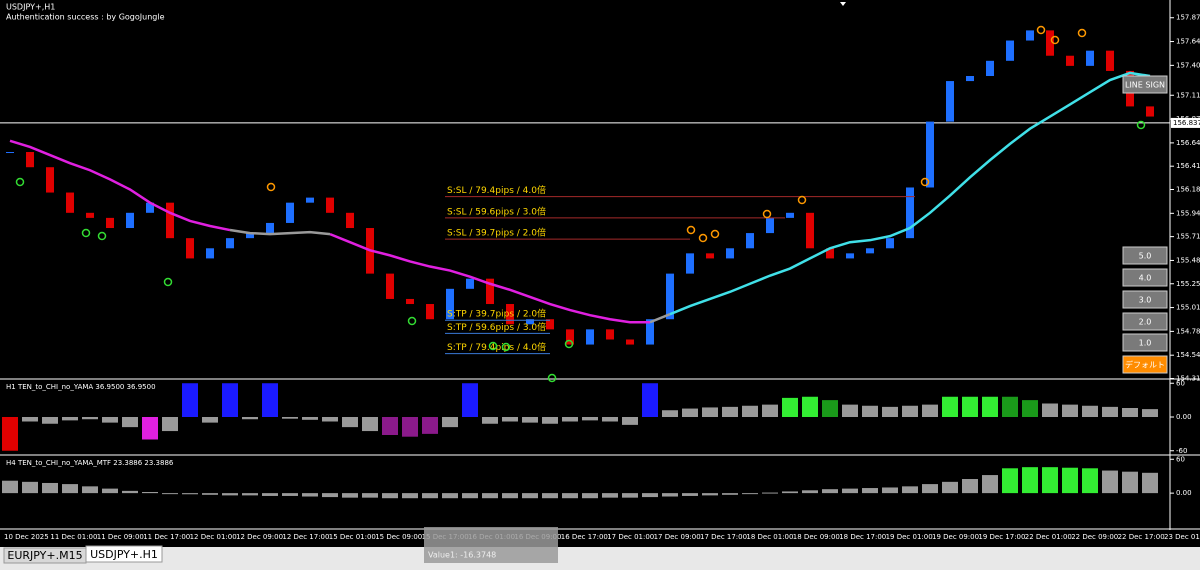 The height and width of the screenshot is (570, 1200). Describe the element at coordinates (1188, 65) in the screenshot. I see `y-tick-label: 157.405` at that location.